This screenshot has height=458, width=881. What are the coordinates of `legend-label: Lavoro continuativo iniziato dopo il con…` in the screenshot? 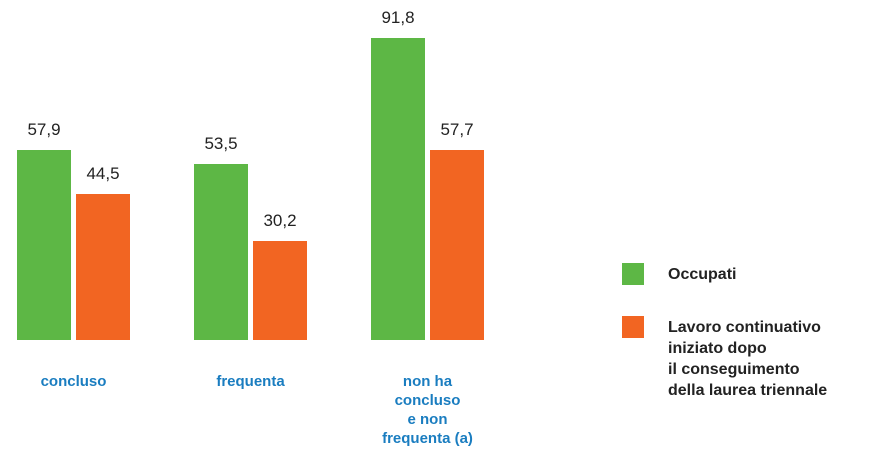 It's located at (748, 359).